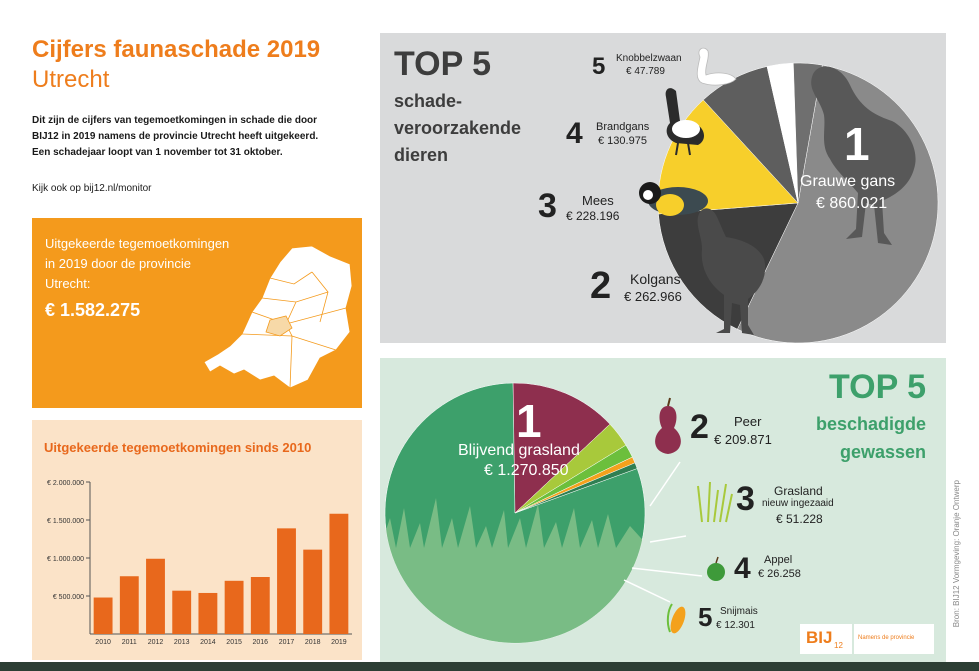 The height and width of the screenshot is (671, 979). I want to click on y-tick-label: € 1.000.000, so click(65, 559).